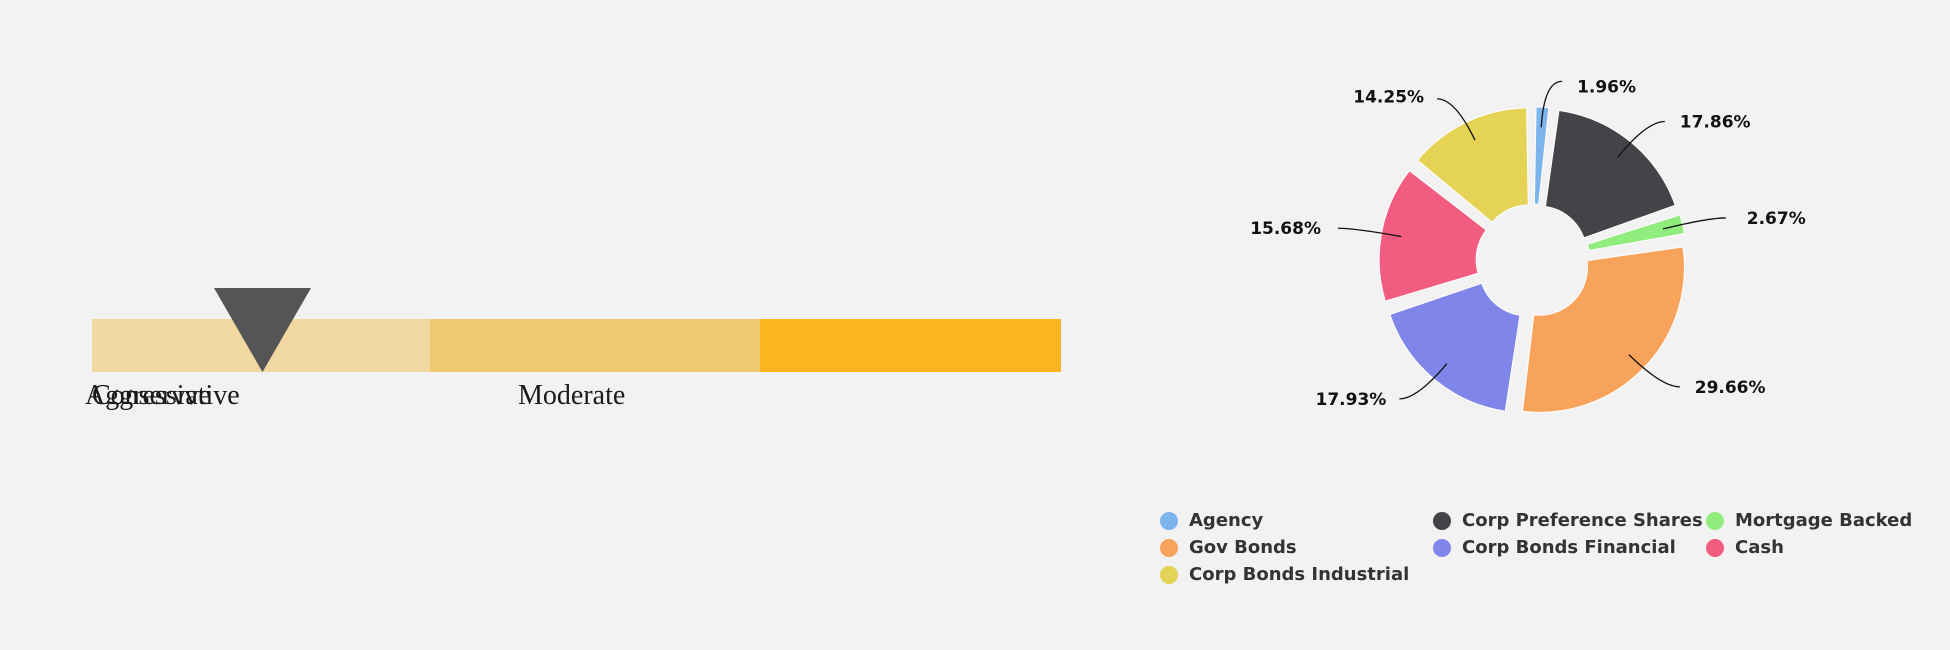  What do you see at coordinates (1528, 245) in the screenshot?
I see `allocation-donut-chart: 1.96% 17.86% 2.67% 29.66% 17.93% 15.68% 14.25%` at bounding box center [1528, 245].